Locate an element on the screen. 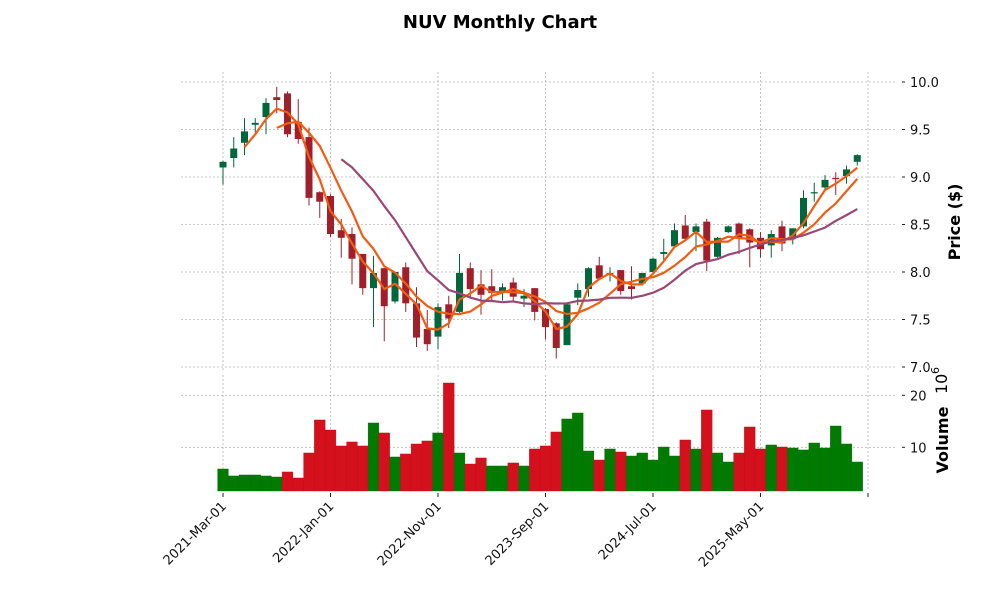 Image resolution: width=1000 pixels, height=600 pixels. price-tick-label: 8.5 is located at coordinates (920, 226).